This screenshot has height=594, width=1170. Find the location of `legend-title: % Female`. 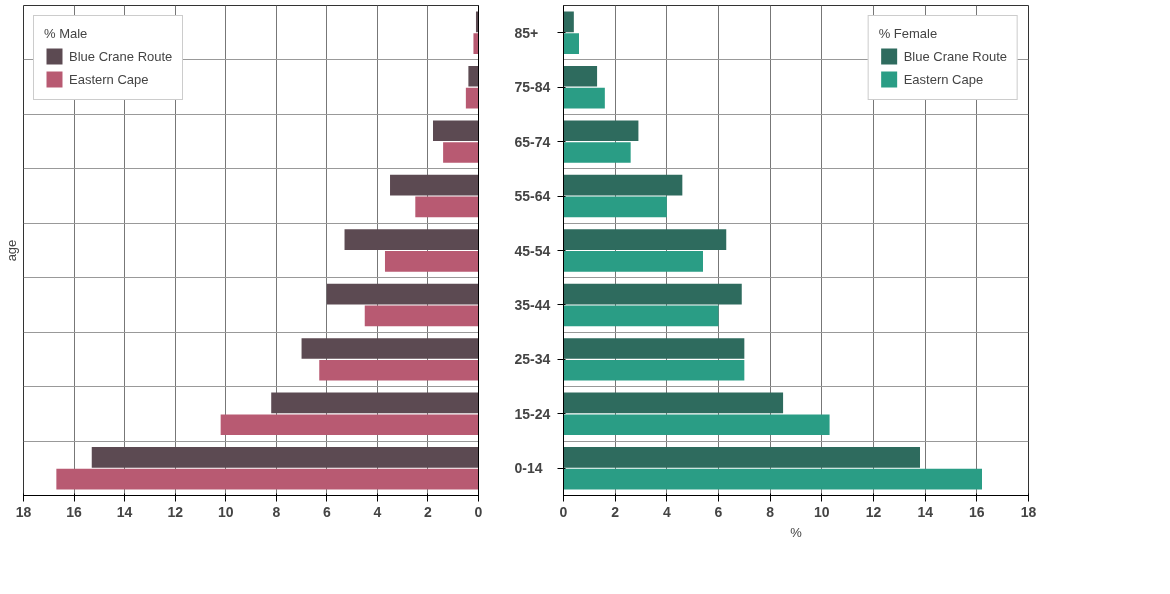

legend-title: % Female is located at coordinates (908, 33).